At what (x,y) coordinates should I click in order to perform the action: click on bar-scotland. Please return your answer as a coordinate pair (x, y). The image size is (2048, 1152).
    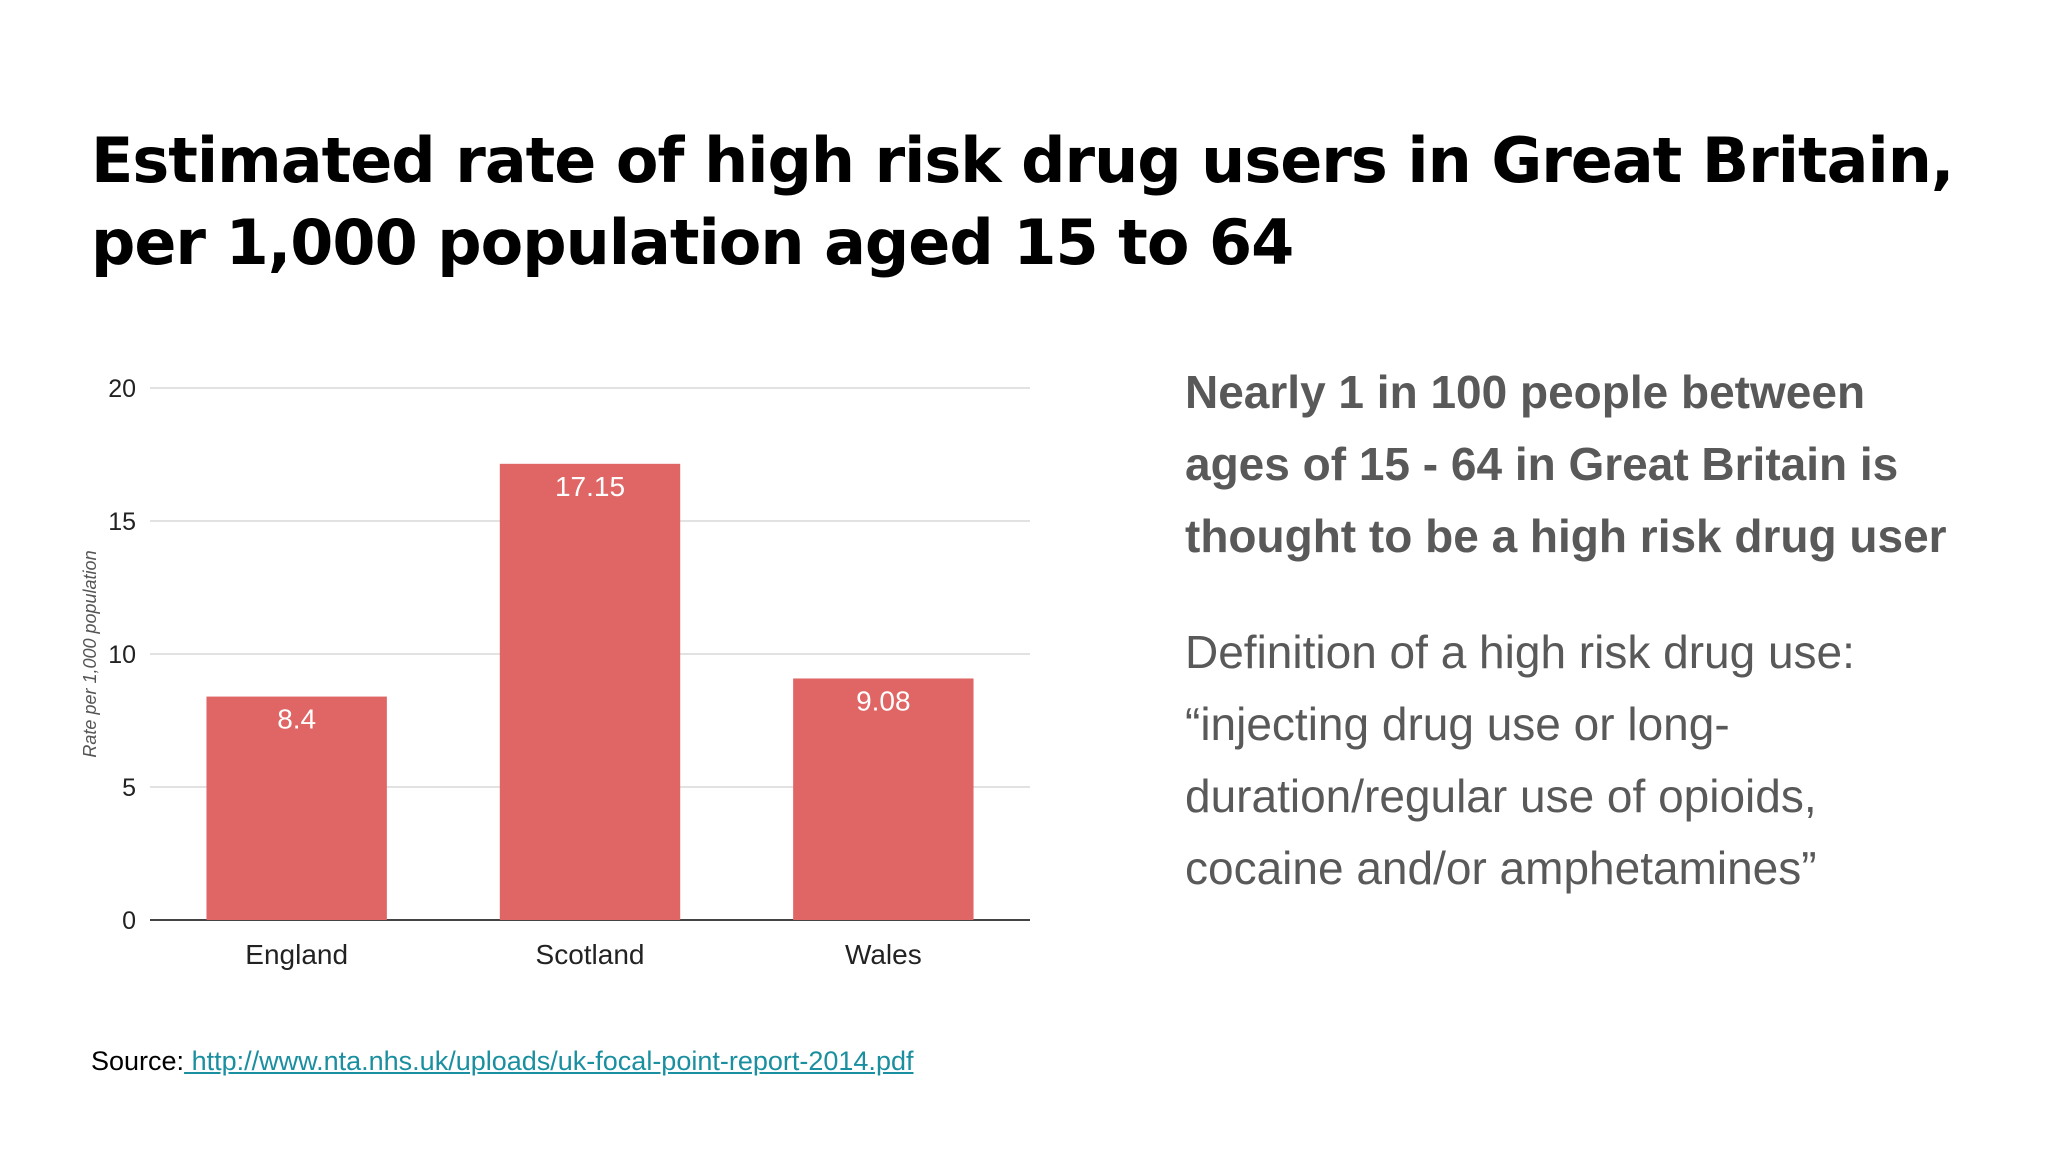
    Looking at the image, I should click on (590, 691).